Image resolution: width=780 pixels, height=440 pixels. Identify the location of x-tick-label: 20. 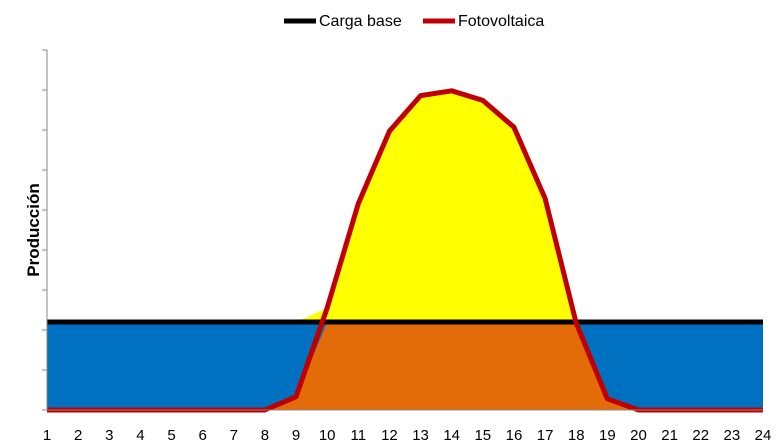
(638, 433).